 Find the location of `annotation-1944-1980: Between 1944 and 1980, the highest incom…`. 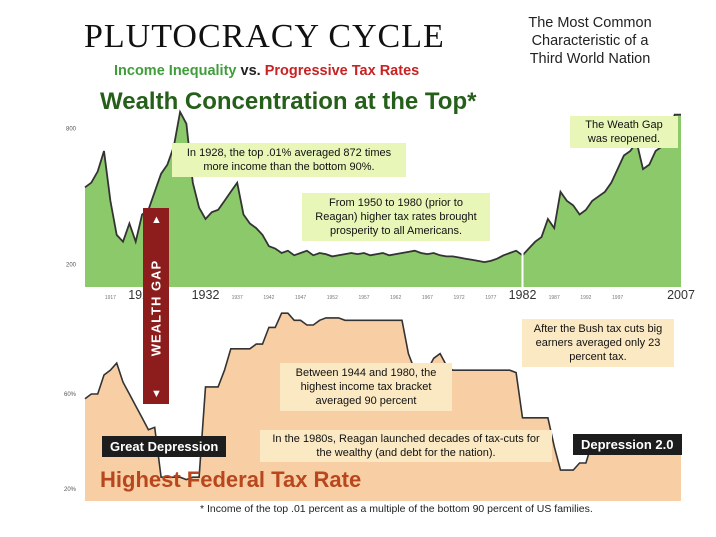

annotation-1944-1980: Between 1944 and 1980, the highest incom… is located at coordinates (366, 387).